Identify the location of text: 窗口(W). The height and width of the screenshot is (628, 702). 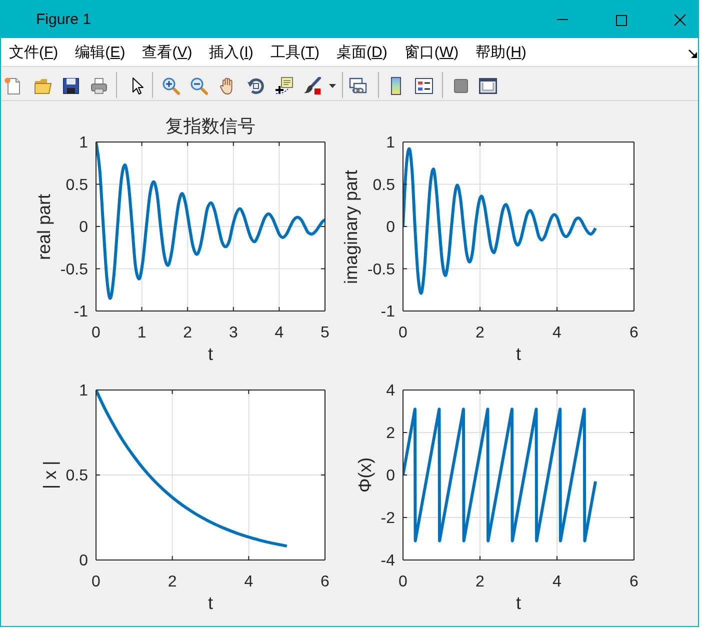
(431, 53).